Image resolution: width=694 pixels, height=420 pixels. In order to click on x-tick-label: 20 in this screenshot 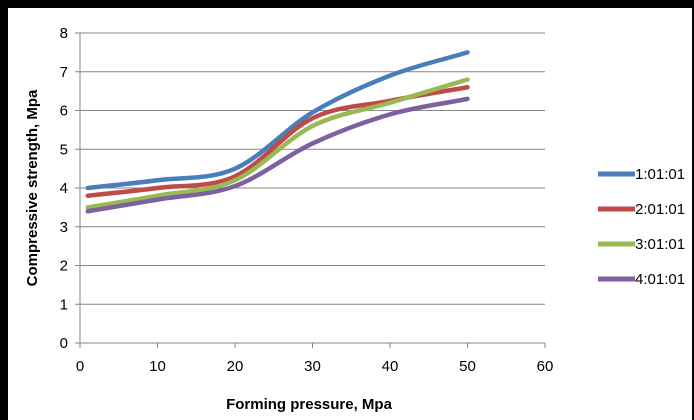, I will do `click(235, 366)`.